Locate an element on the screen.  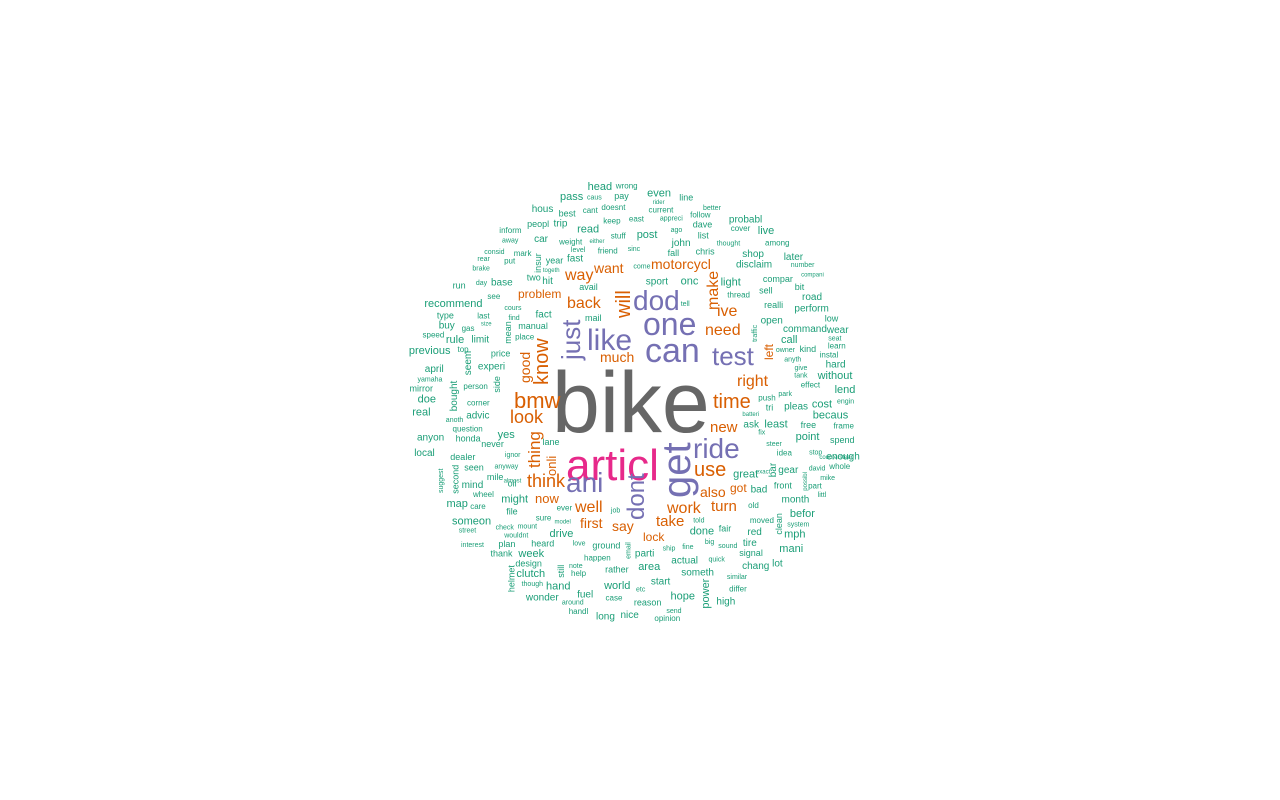
word-compani: compani is located at coordinates (812, 275).